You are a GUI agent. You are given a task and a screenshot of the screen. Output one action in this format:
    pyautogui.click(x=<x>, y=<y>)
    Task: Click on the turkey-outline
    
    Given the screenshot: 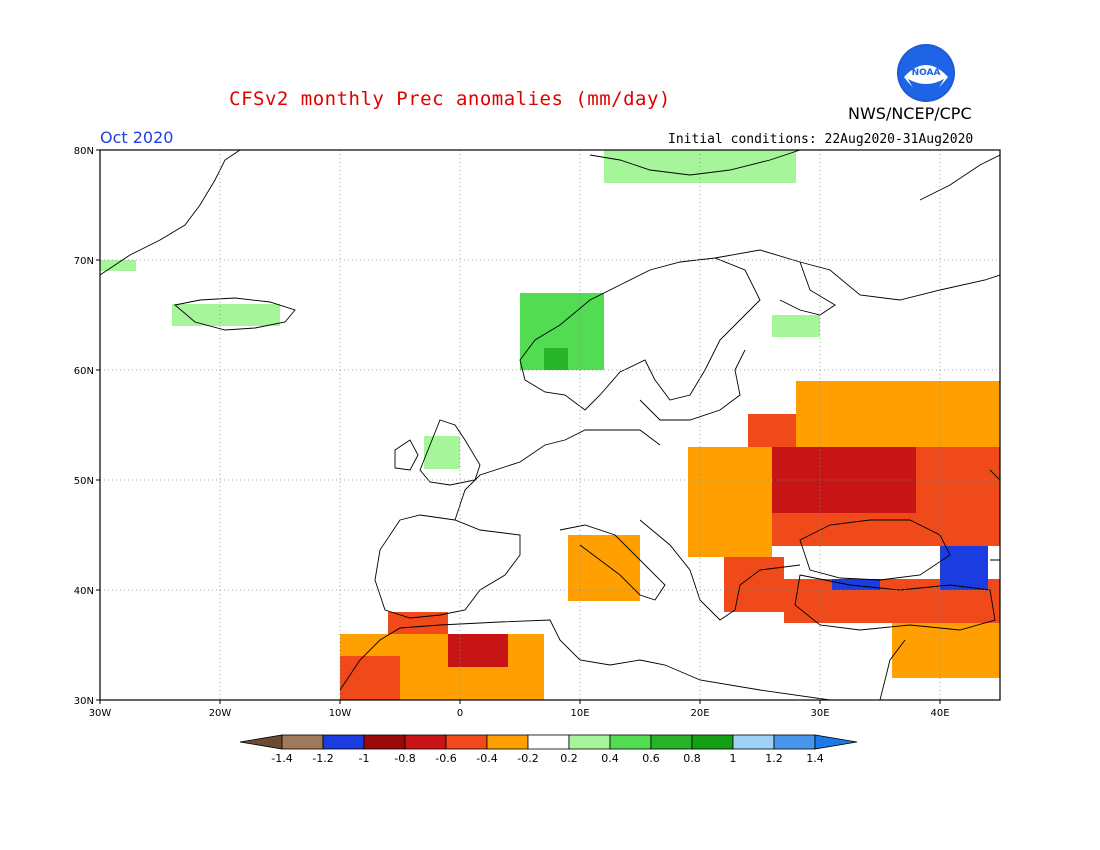 What is the action you would take?
    pyautogui.click(x=895, y=602)
    